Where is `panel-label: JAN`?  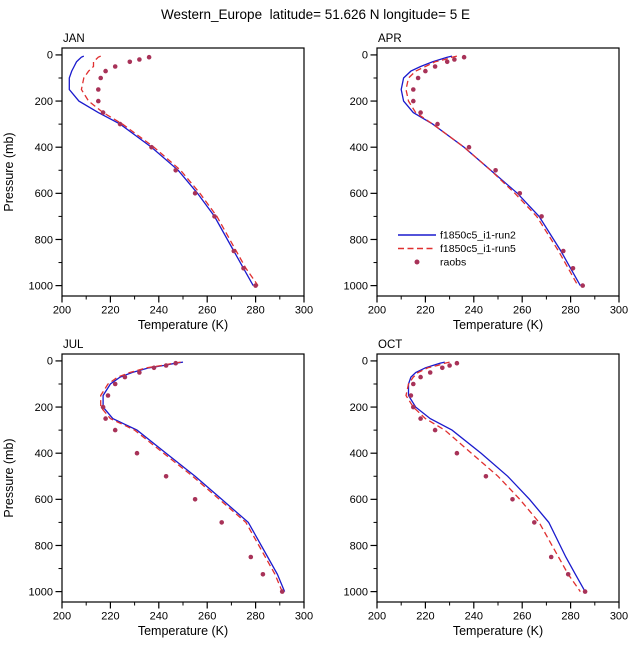
panel-label: JAN is located at coordinates (74, 39).